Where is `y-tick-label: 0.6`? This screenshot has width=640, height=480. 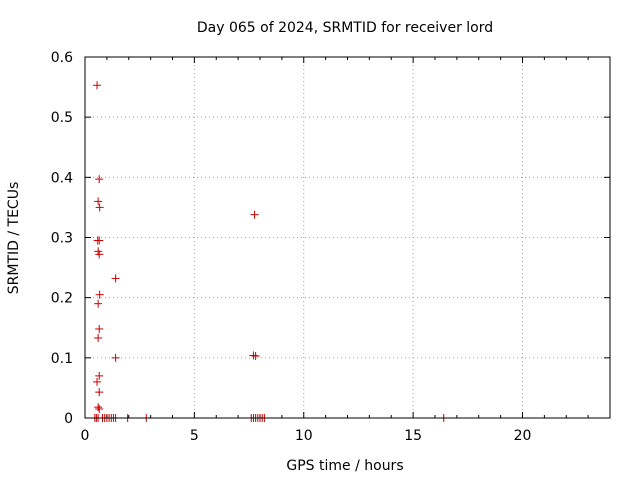
y-tick-label: 0.6 is located at coordinates (62, 58).